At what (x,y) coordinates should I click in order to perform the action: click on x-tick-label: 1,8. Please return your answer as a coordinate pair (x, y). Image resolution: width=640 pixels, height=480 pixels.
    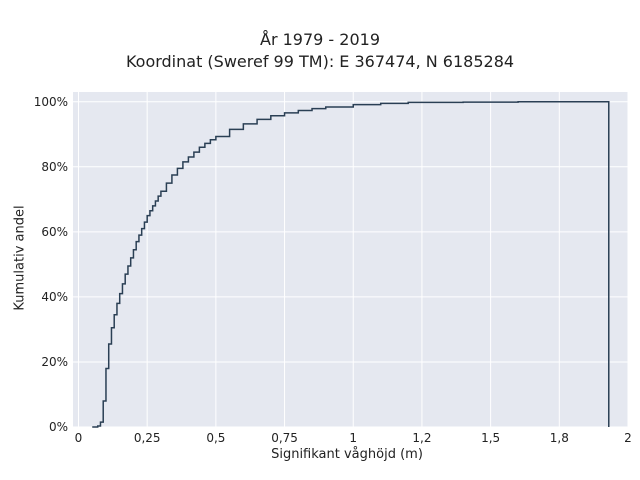
    Looking at the image, I should click on (559, 438).